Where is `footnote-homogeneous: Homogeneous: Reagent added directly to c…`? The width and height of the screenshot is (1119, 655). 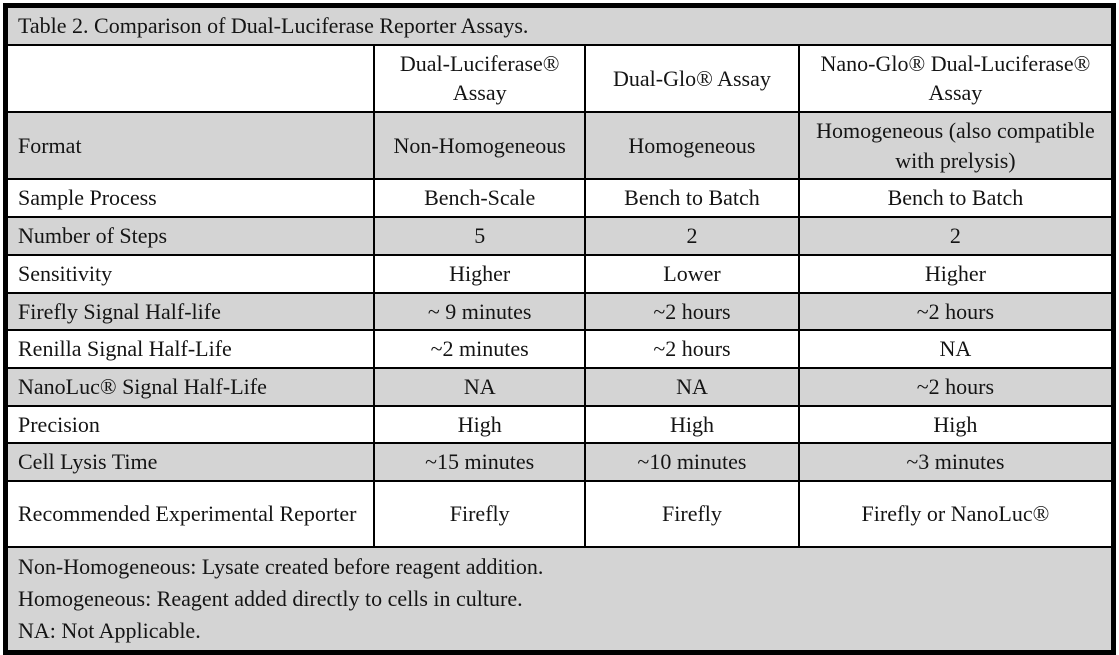
footnote-homogeneous: Homogeneous: Reagent added directly to c… is located at coordinates (270, 598).